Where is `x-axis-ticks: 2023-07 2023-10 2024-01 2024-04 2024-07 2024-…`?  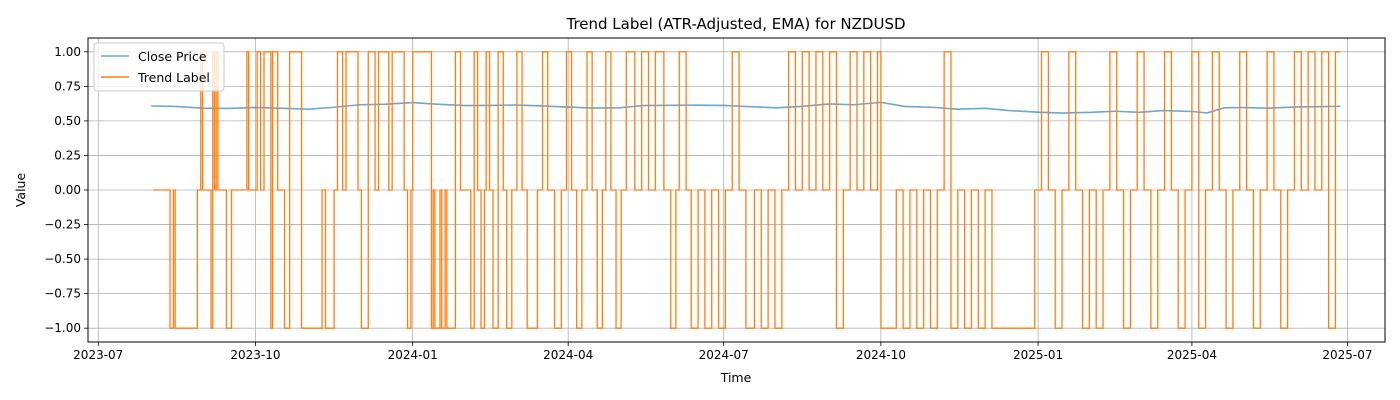
x-axis-ticks: 2023-07 2023-10 2024-01 2024-04 2024-07 2024-… is located at coordinates (722, 352).